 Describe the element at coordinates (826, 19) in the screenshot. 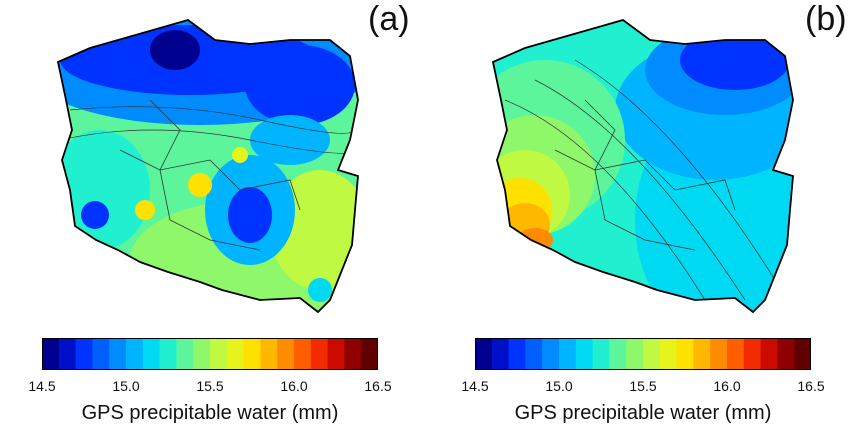

I see `panel-label: (b)` at that location.